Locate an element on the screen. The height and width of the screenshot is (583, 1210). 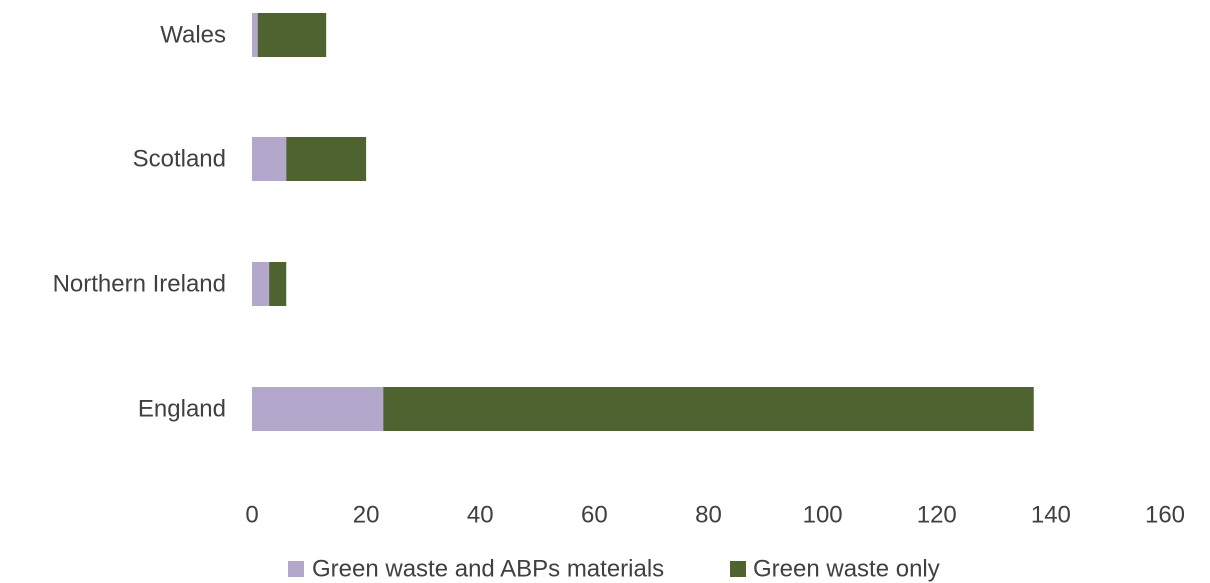
legend-label: Green waste only is located at coordinates (846, 569).